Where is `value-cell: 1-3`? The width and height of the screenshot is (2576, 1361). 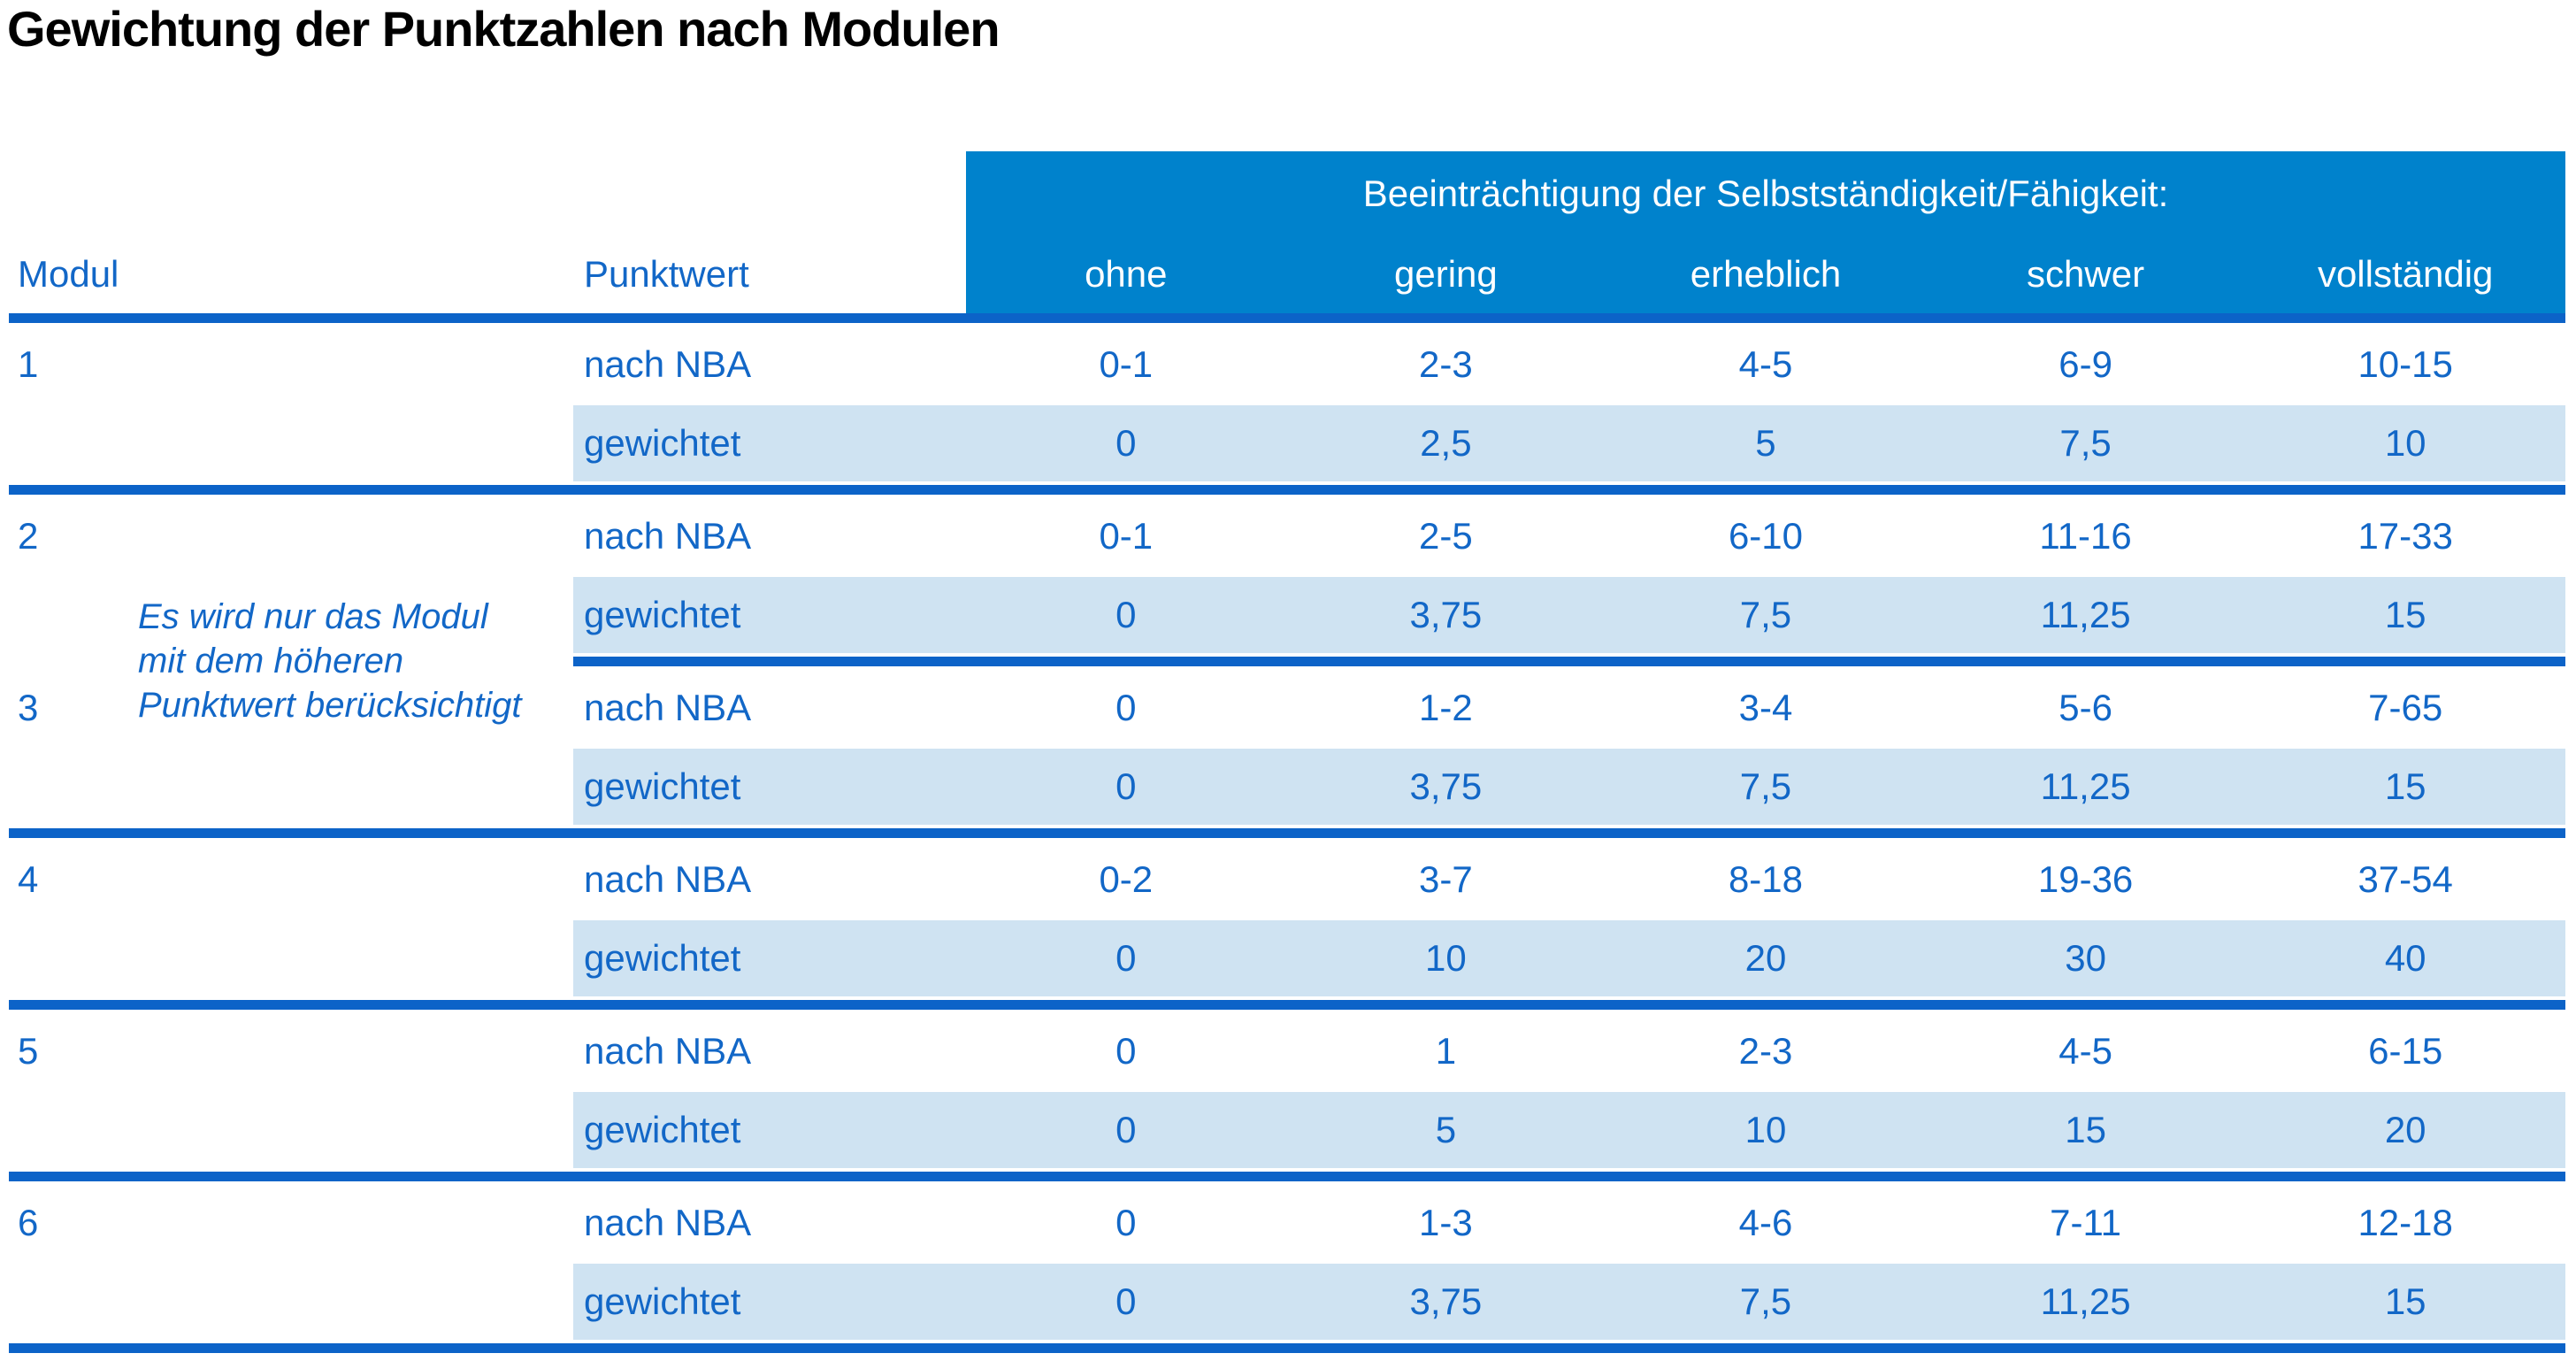
value-cell: 1-3 is located at coordinates (1446, 1222).